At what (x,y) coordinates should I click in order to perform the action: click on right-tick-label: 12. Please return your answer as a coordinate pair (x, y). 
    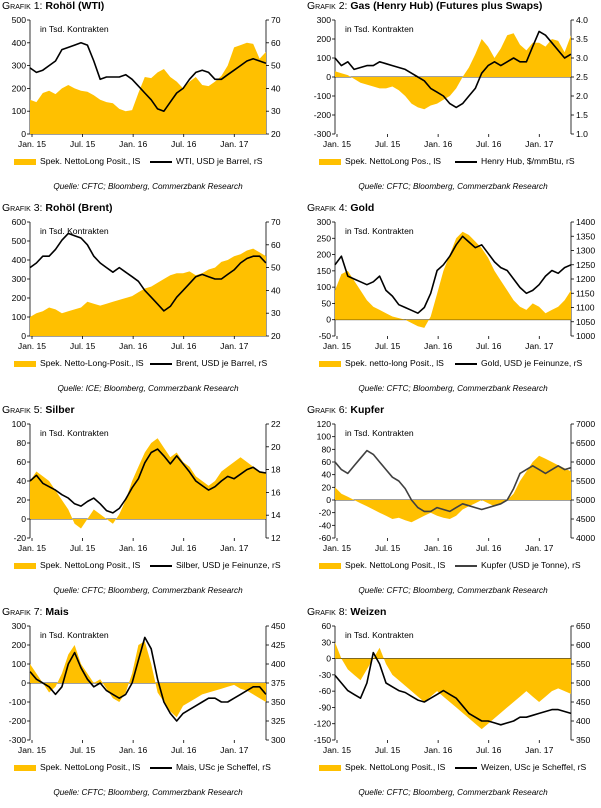
    Looking at the image, I should click on (276, 538).